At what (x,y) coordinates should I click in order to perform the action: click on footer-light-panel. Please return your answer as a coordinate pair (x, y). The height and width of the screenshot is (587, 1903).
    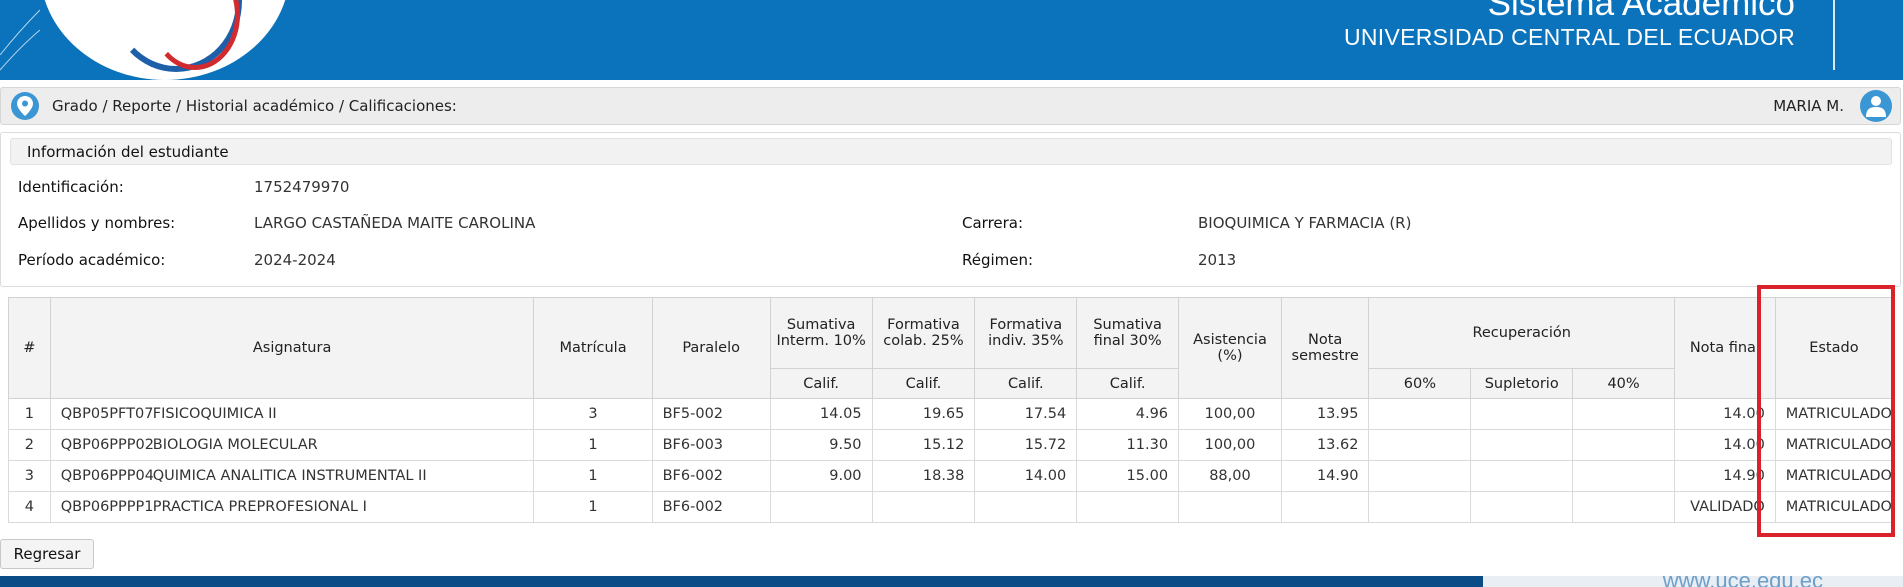
    Looking at the image, I should click on (1693, 581).